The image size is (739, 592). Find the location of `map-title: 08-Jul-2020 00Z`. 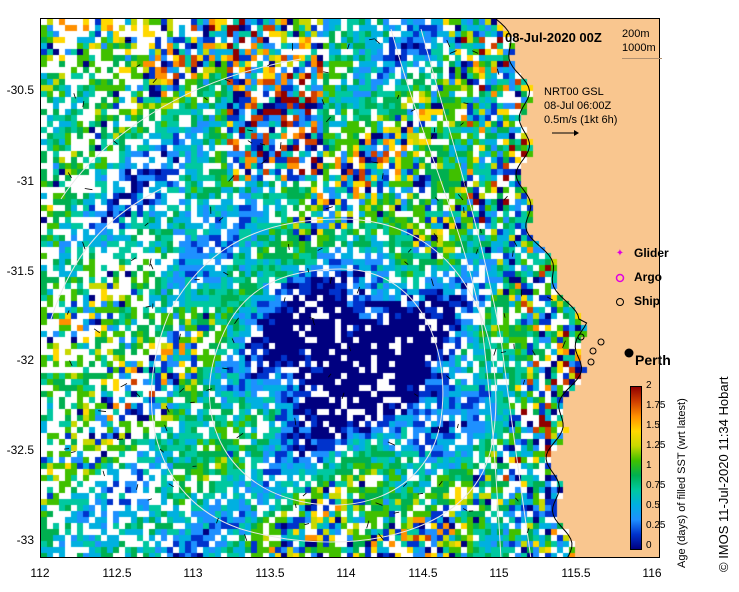

map-title: 08-Jul-2020 00Z is located at coordinates (553, 37).